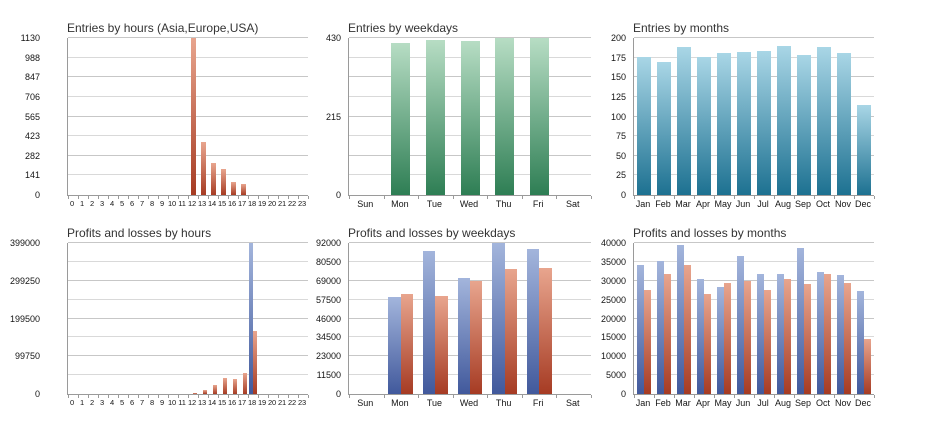 This screenshot has width=925, height=428. What do you see at coordinates (92, 402) in the screenshot?
I see `x-axis-label: 2` at bounding box center [92, 402].